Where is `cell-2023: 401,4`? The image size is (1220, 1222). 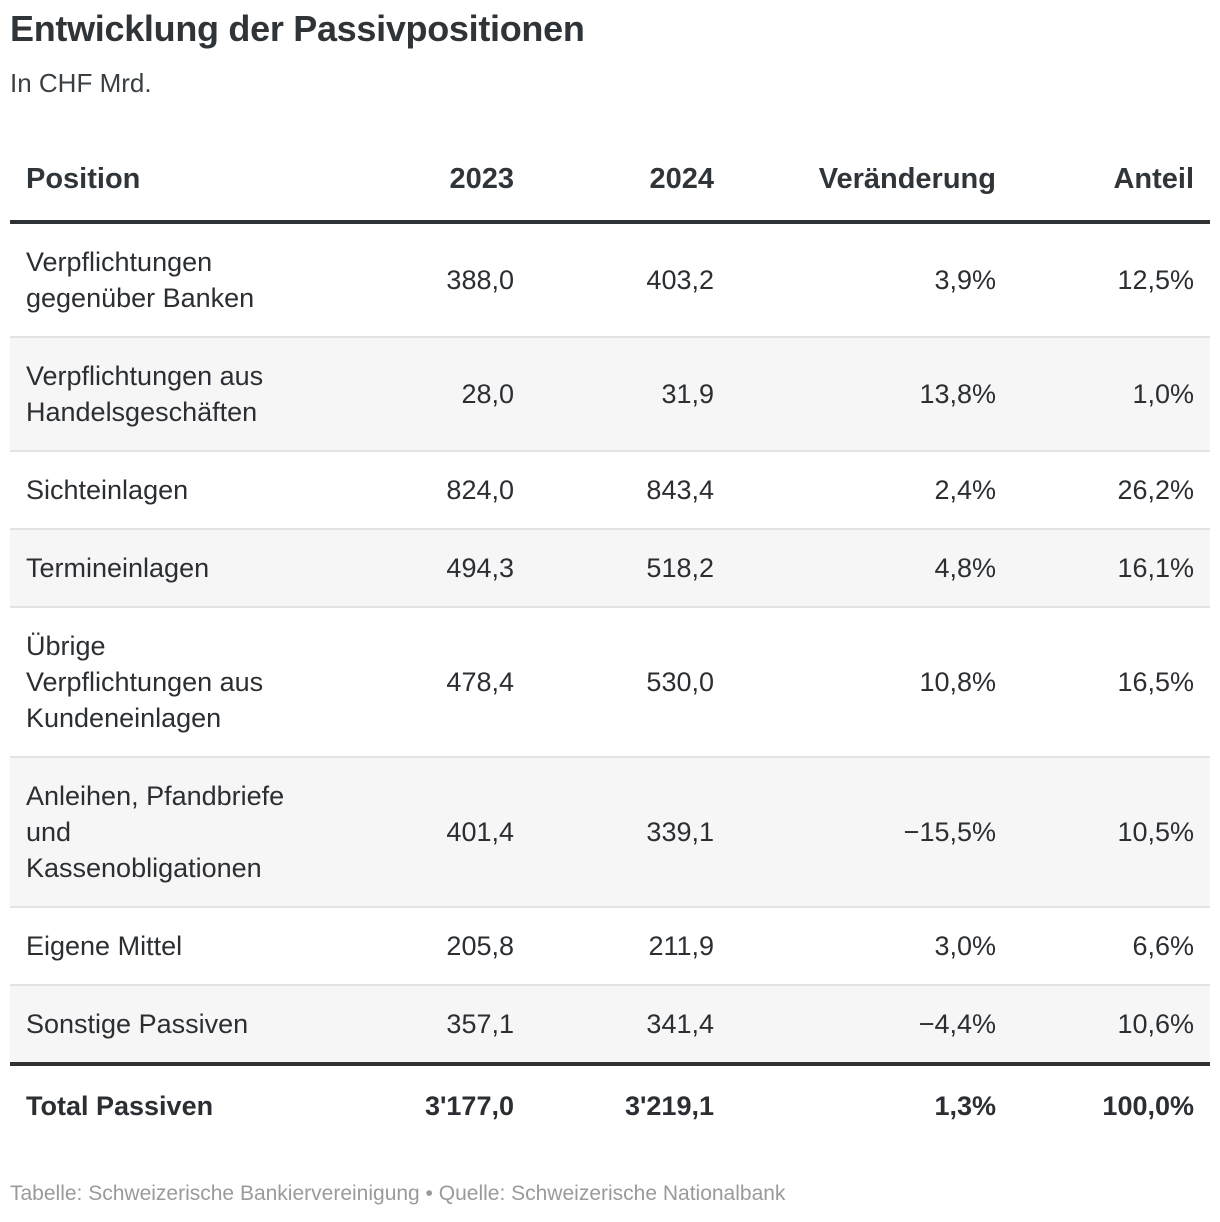
cell-2023: 401,4 is located at coordinates (420, 832).